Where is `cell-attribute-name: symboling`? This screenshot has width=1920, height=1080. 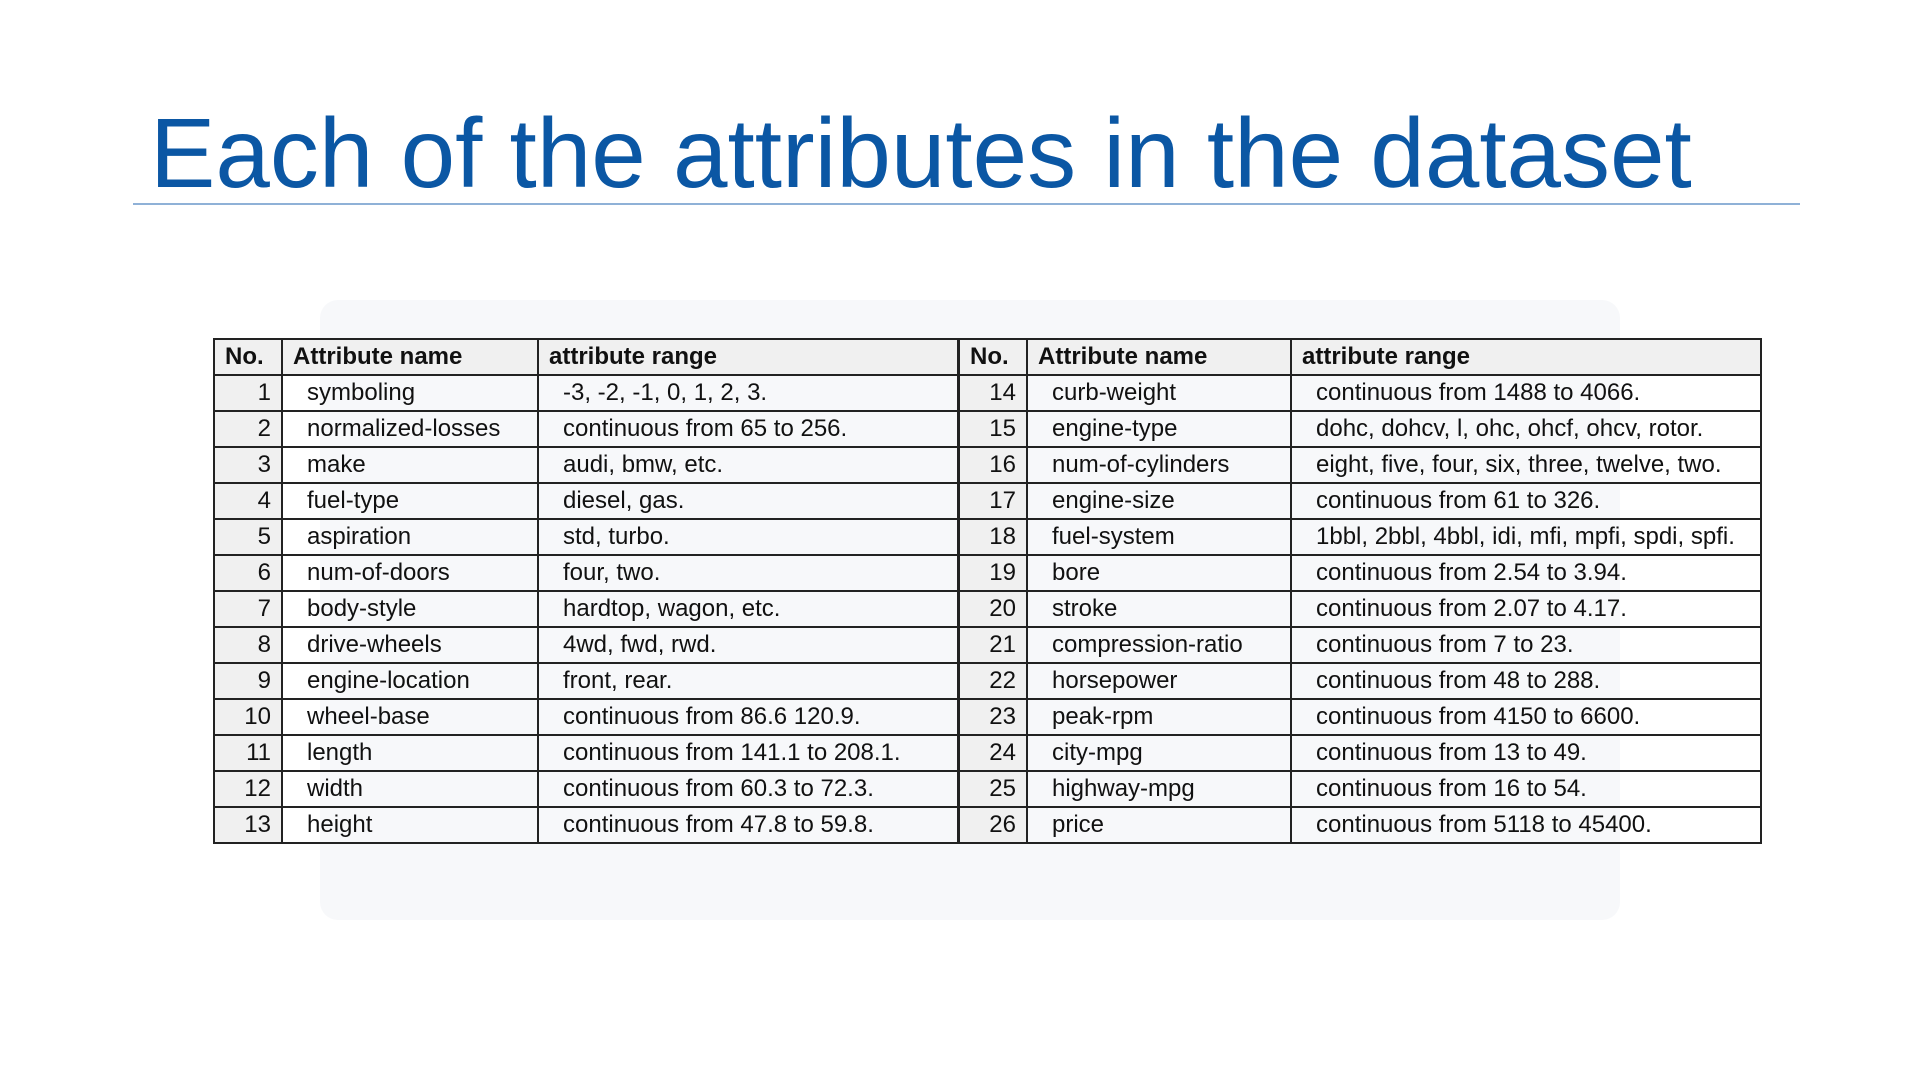
cell-attribute-name: symboling is located at coordinates (410, 393).